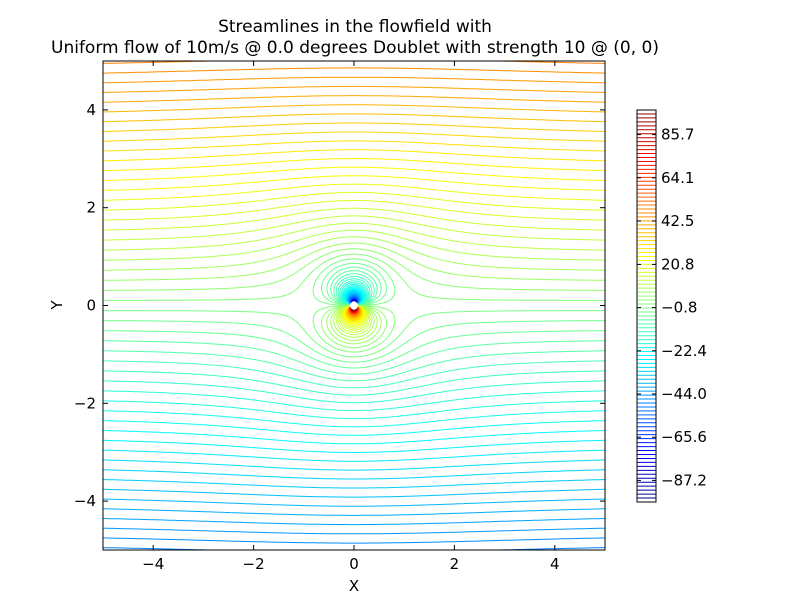 The height and width of the screenshot is (612, 812). I want to click on chart-title-line-1: Streamlines in the flowfield with, so click(355, 27).